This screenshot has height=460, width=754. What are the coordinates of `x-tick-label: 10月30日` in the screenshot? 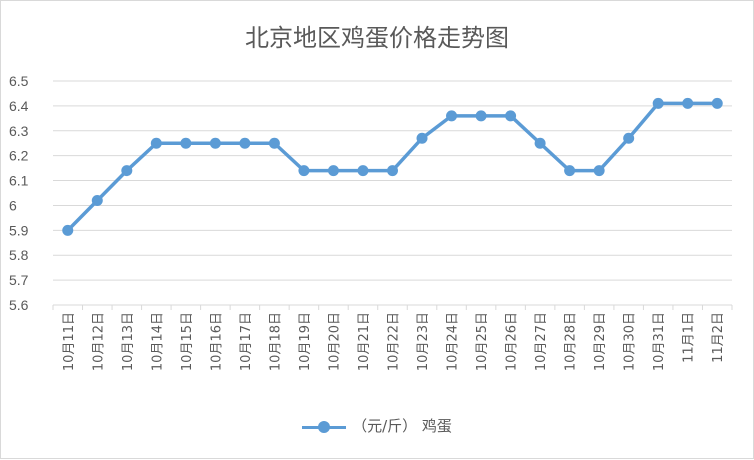 It's located at (630, 341).